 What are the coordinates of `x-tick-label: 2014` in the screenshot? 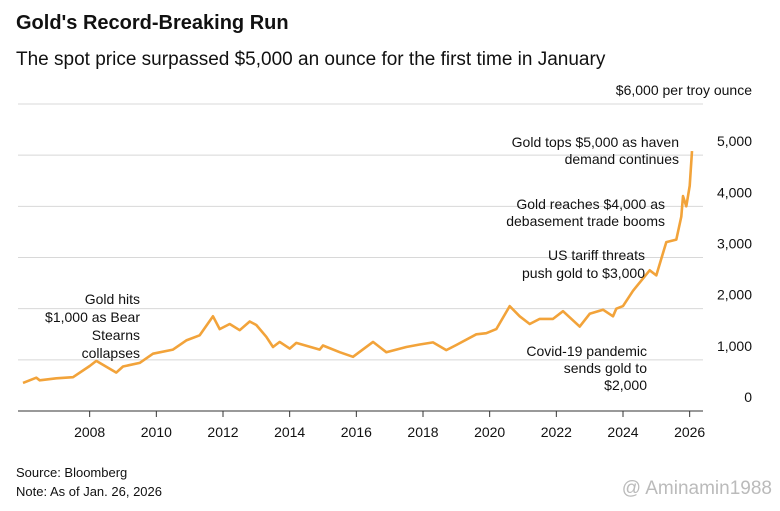 It's located at (289, 432).